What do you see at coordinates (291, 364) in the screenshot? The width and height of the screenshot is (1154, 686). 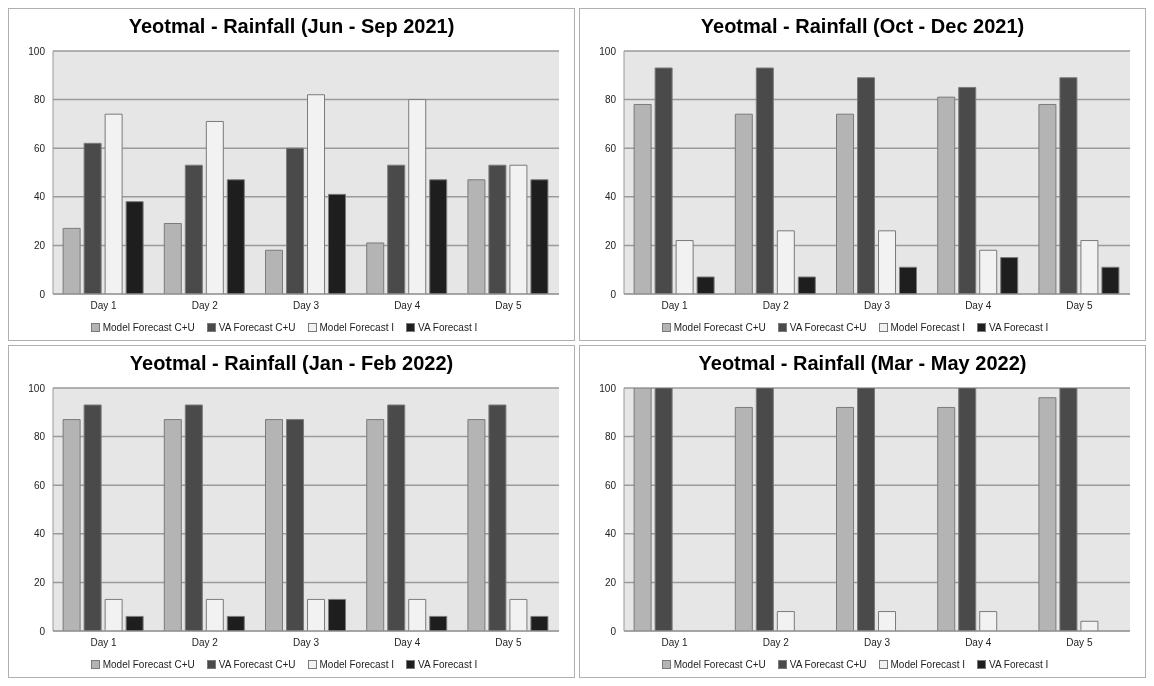 I see `chart-title: Yeotmal - Rainfall (Jan - Feb 2022)` at bounding box center [291, 364].